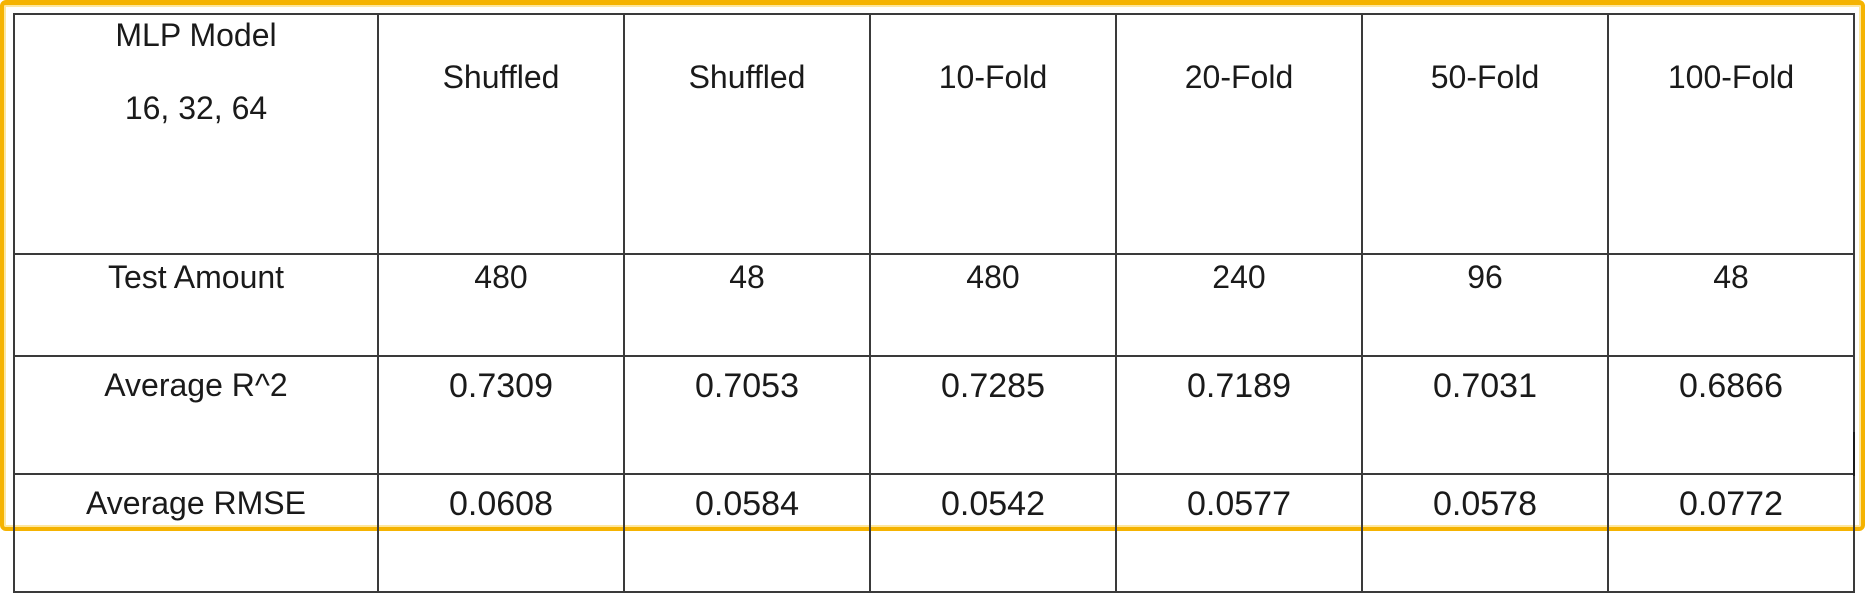  I want to click on row-label: Average R^2, so click(196, 415).